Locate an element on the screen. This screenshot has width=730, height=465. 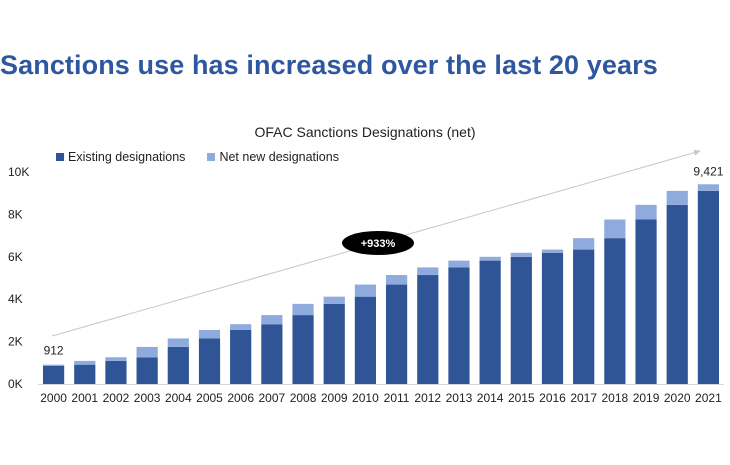
bar-existing-2006 is located at coordinates (241, 356).